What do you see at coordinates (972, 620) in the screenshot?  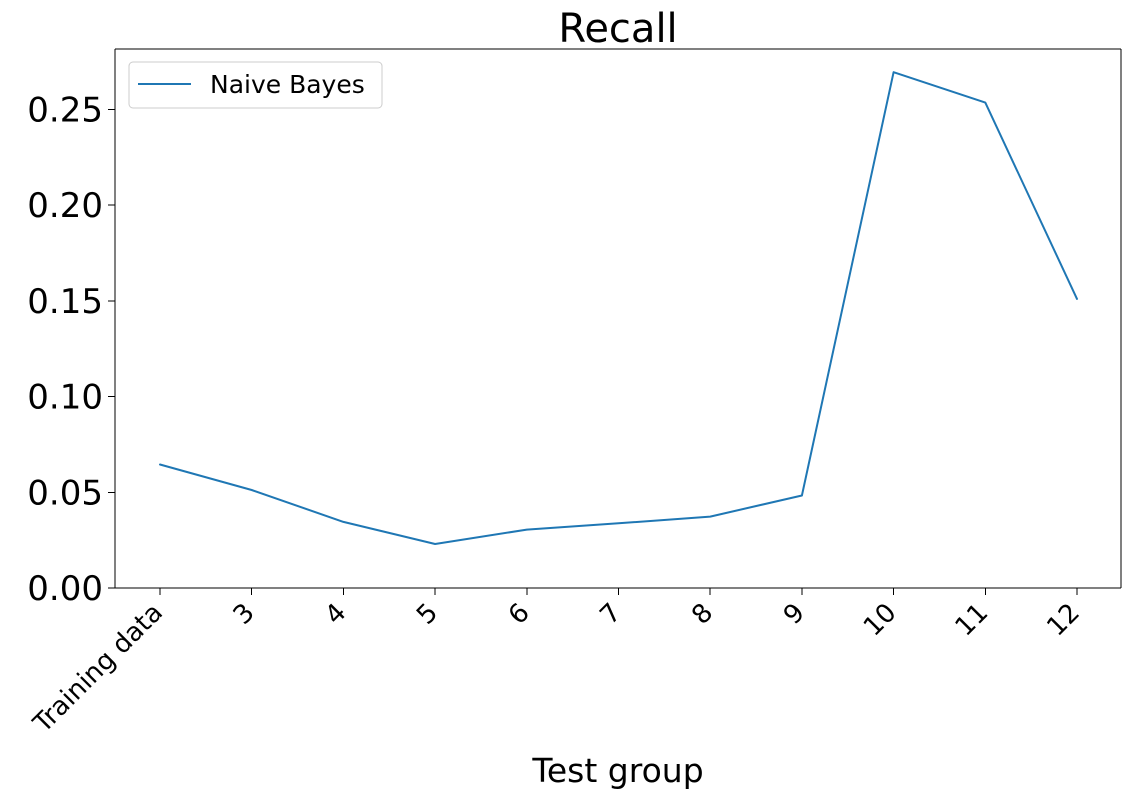 I see `x-tick-label: 11` at bounding box center [972, 620].